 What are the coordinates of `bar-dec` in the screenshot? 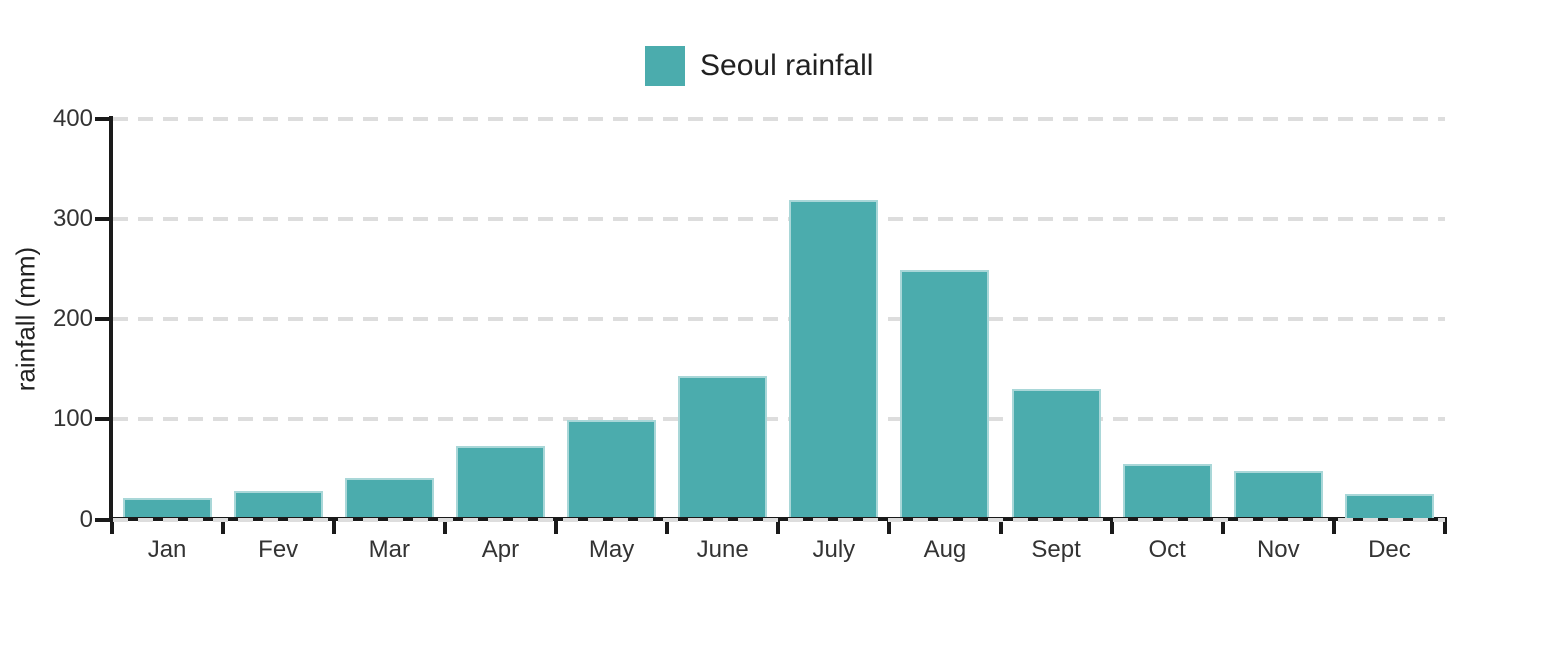 It's located at (1389, 506).